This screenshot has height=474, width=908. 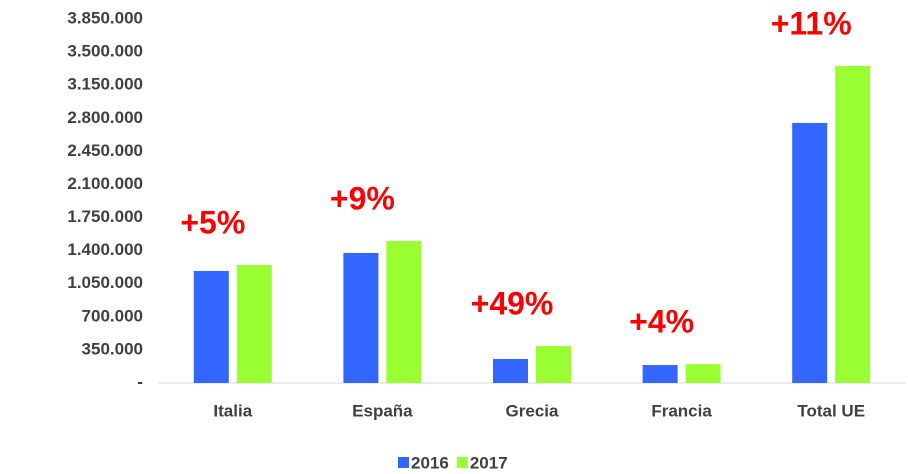 What do you see at coordinates (430, 462) in the screenshot?
I see `legend-label: 2016` at bounding box center [430, 462].